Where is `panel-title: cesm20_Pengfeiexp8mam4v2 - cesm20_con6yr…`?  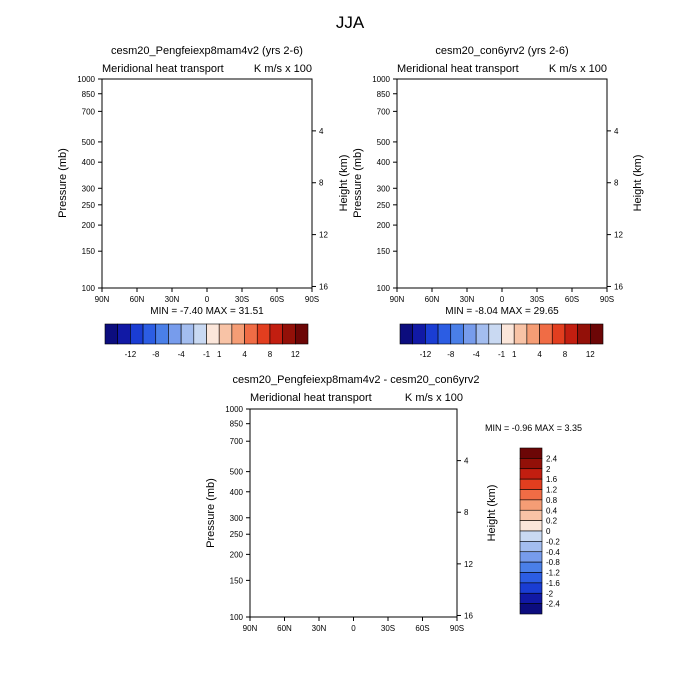
panel-title: cesm20_Pengfeiexp8mam4v2 - cesm20_con6yr… is located at coordinates (355, 380).